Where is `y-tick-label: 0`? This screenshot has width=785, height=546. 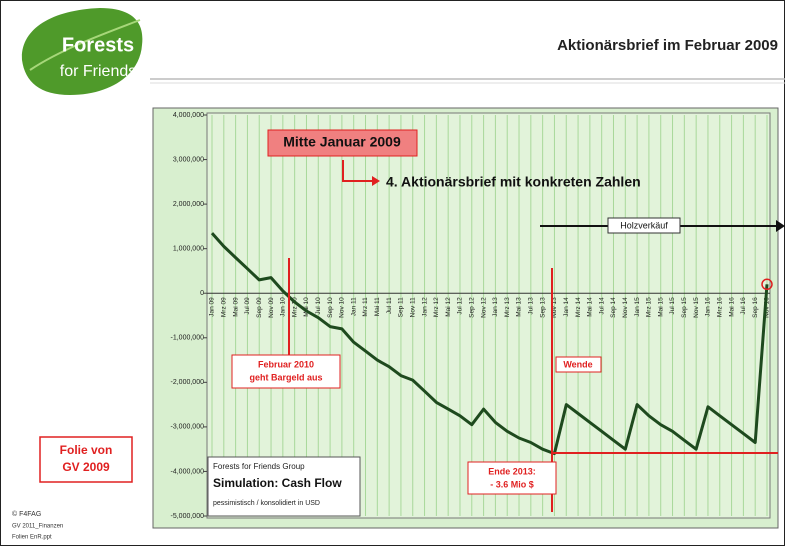 y-tick-label: 0 is located at coordinates (202, 293).